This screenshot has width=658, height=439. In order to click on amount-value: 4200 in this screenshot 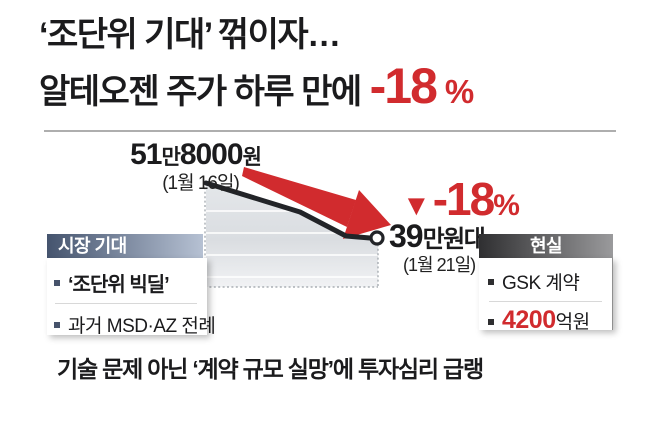, I will do `click(529, 320)`.